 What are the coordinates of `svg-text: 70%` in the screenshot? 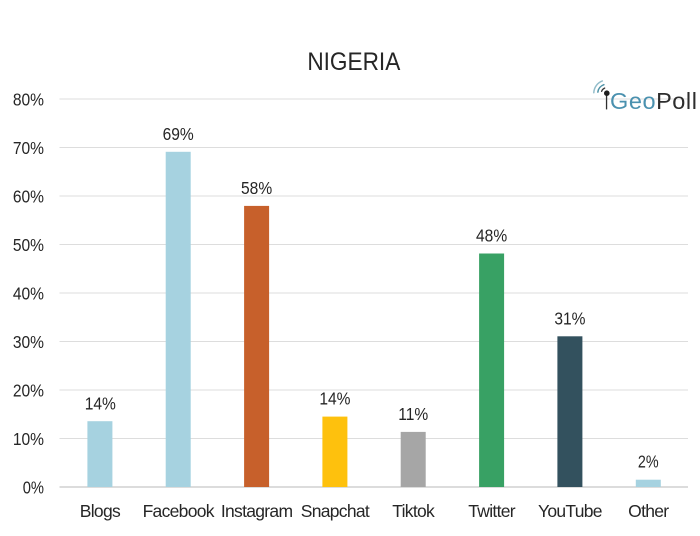 It's located at (28, 148).